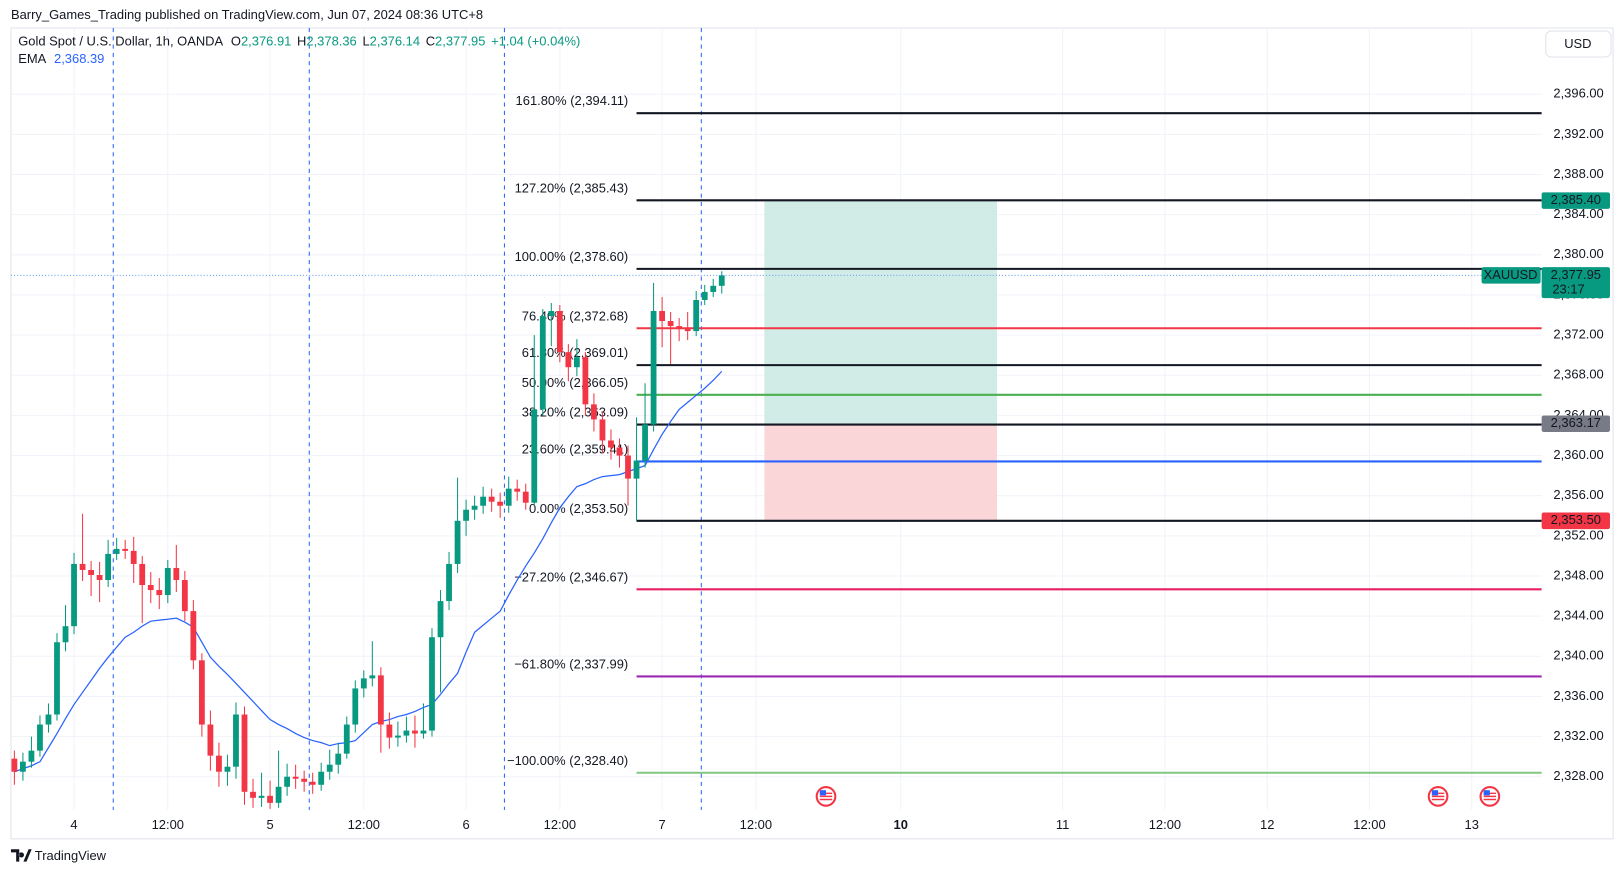 This screenshot has height=872, width=1622. Describe the element at coordinates (236, 41) in the screenshot. I see `ohlc-key: O` at that location.